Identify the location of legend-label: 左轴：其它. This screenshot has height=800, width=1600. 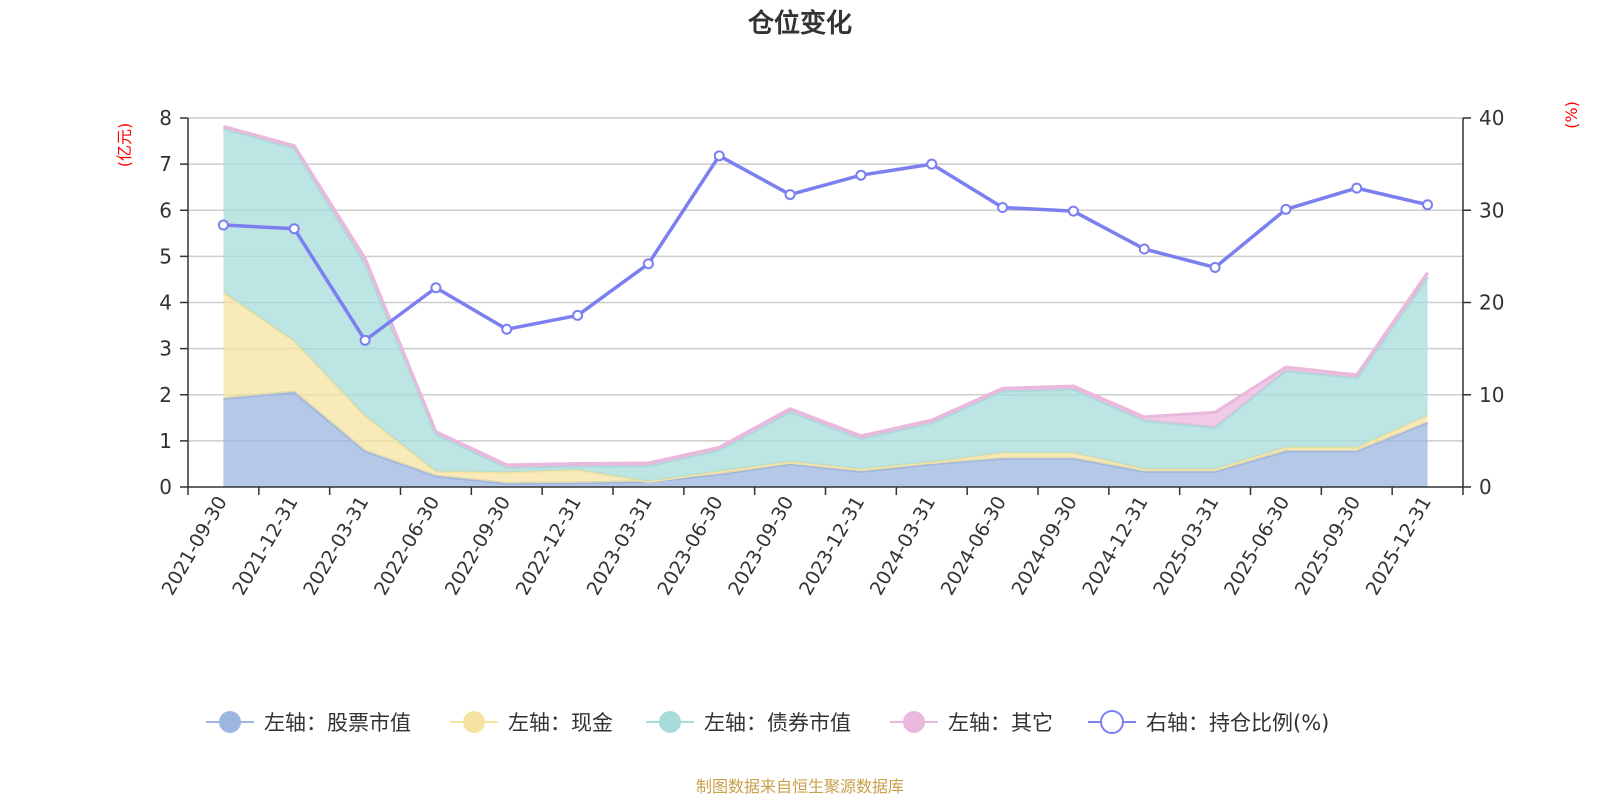
(1000, 723).